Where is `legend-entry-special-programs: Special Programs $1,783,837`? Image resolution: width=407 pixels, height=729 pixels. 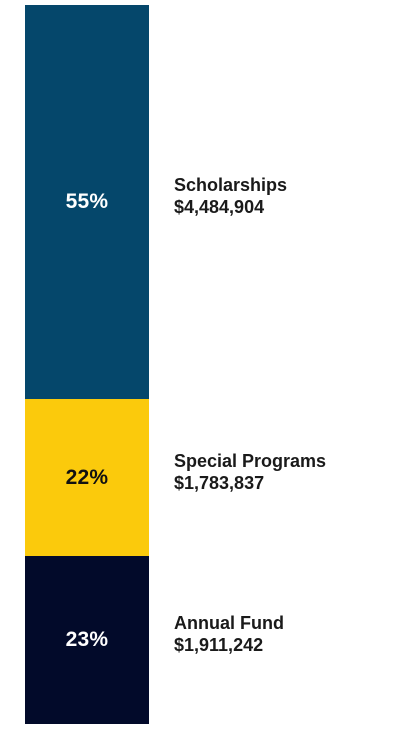
legend-entry-special-programs: Special Programs $1,783,837 is located at coordinates (250, 472).